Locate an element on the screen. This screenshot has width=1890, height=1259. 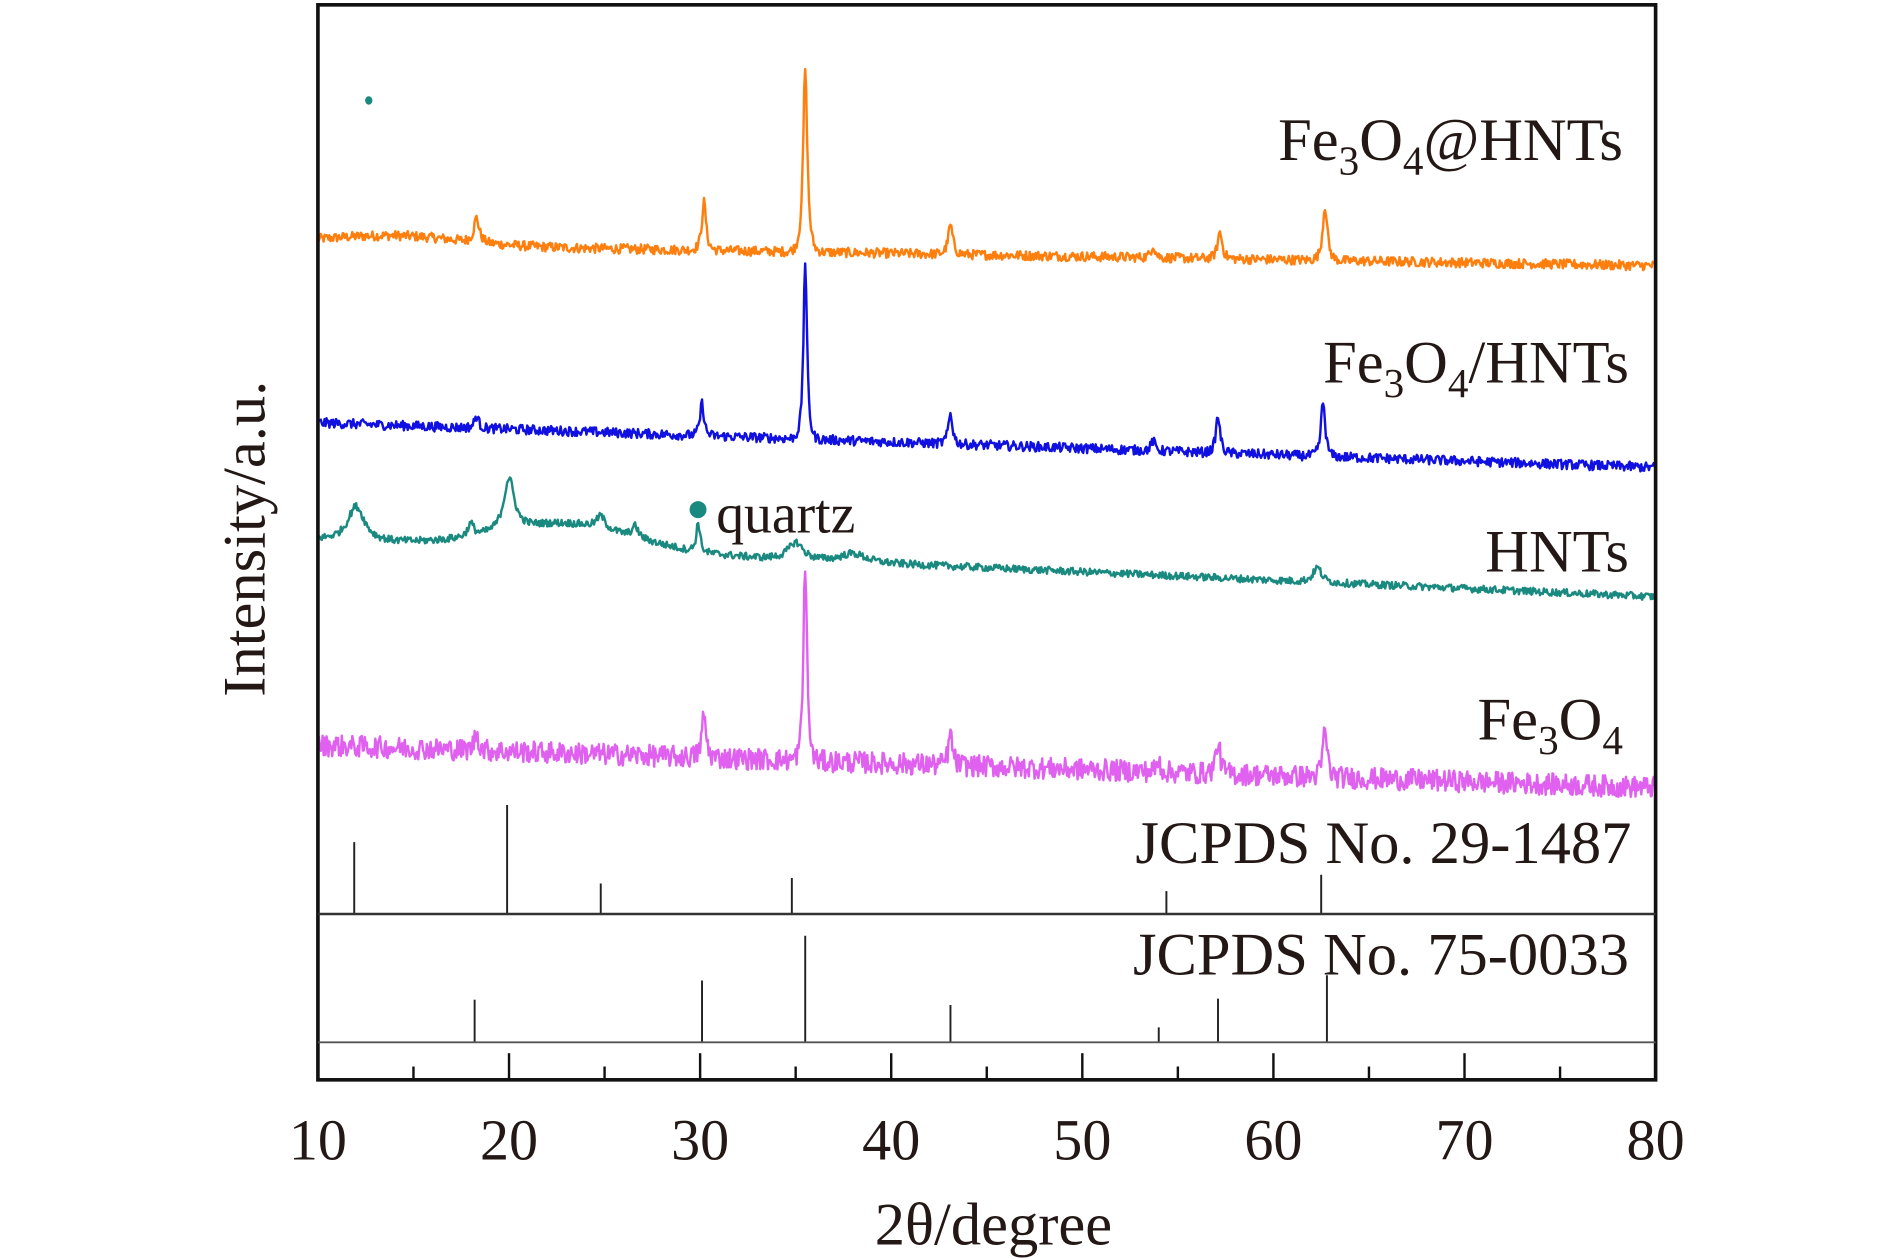
y-axis-label: Intensity/a.u. is located at coordinates (245, 539).